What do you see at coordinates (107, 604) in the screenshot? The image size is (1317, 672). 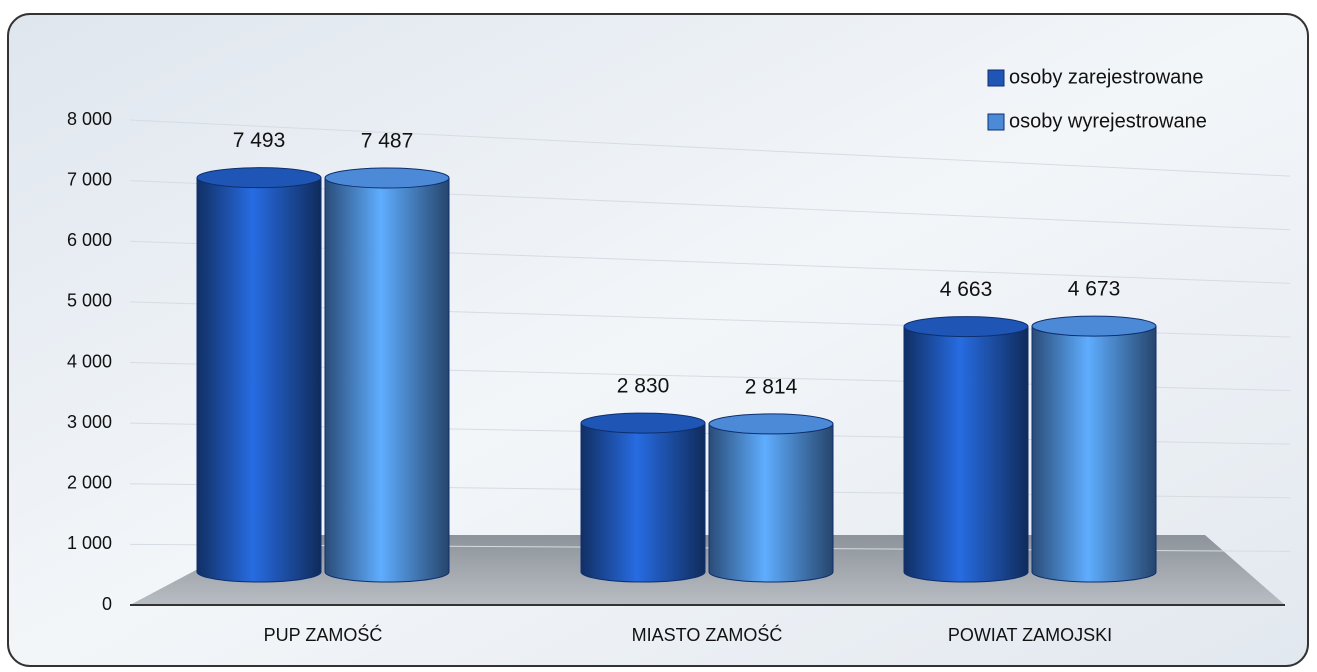 I see `y-tick-label: 0` at bounding box center [107, 604].